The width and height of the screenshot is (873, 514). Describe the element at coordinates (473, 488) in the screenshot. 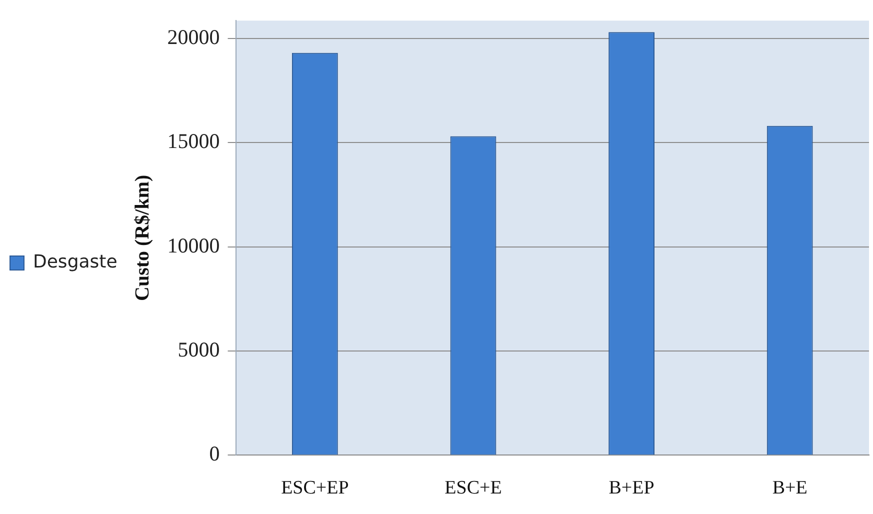

I see `x-tick-label: ESC+E` at that location.